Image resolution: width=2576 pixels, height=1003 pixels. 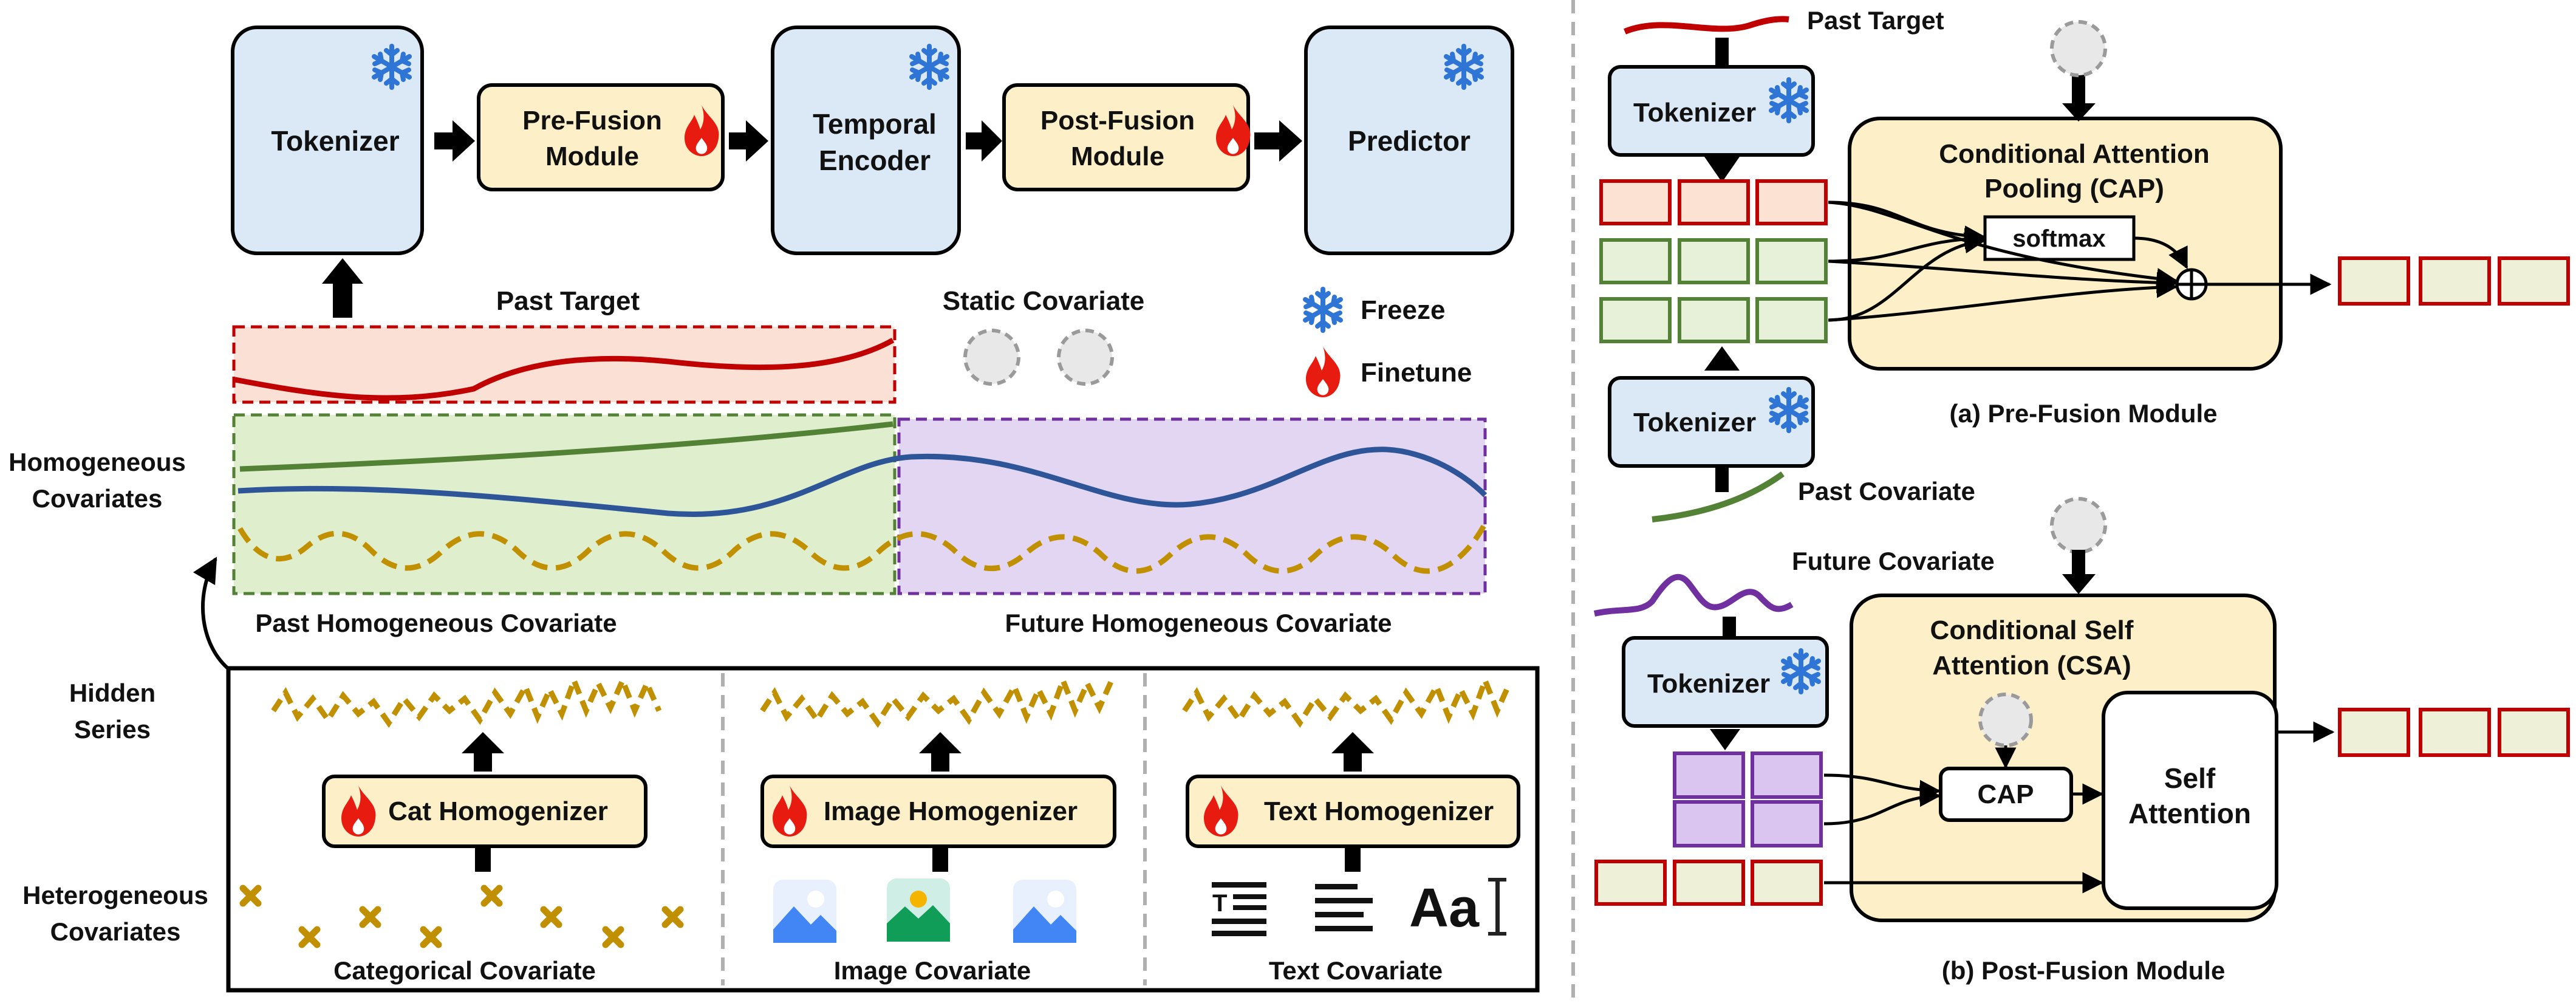 What do you see at coordinates (2080, 261) in the screenshot?
I see `cap-wires` at bounding box center [2080, 261].